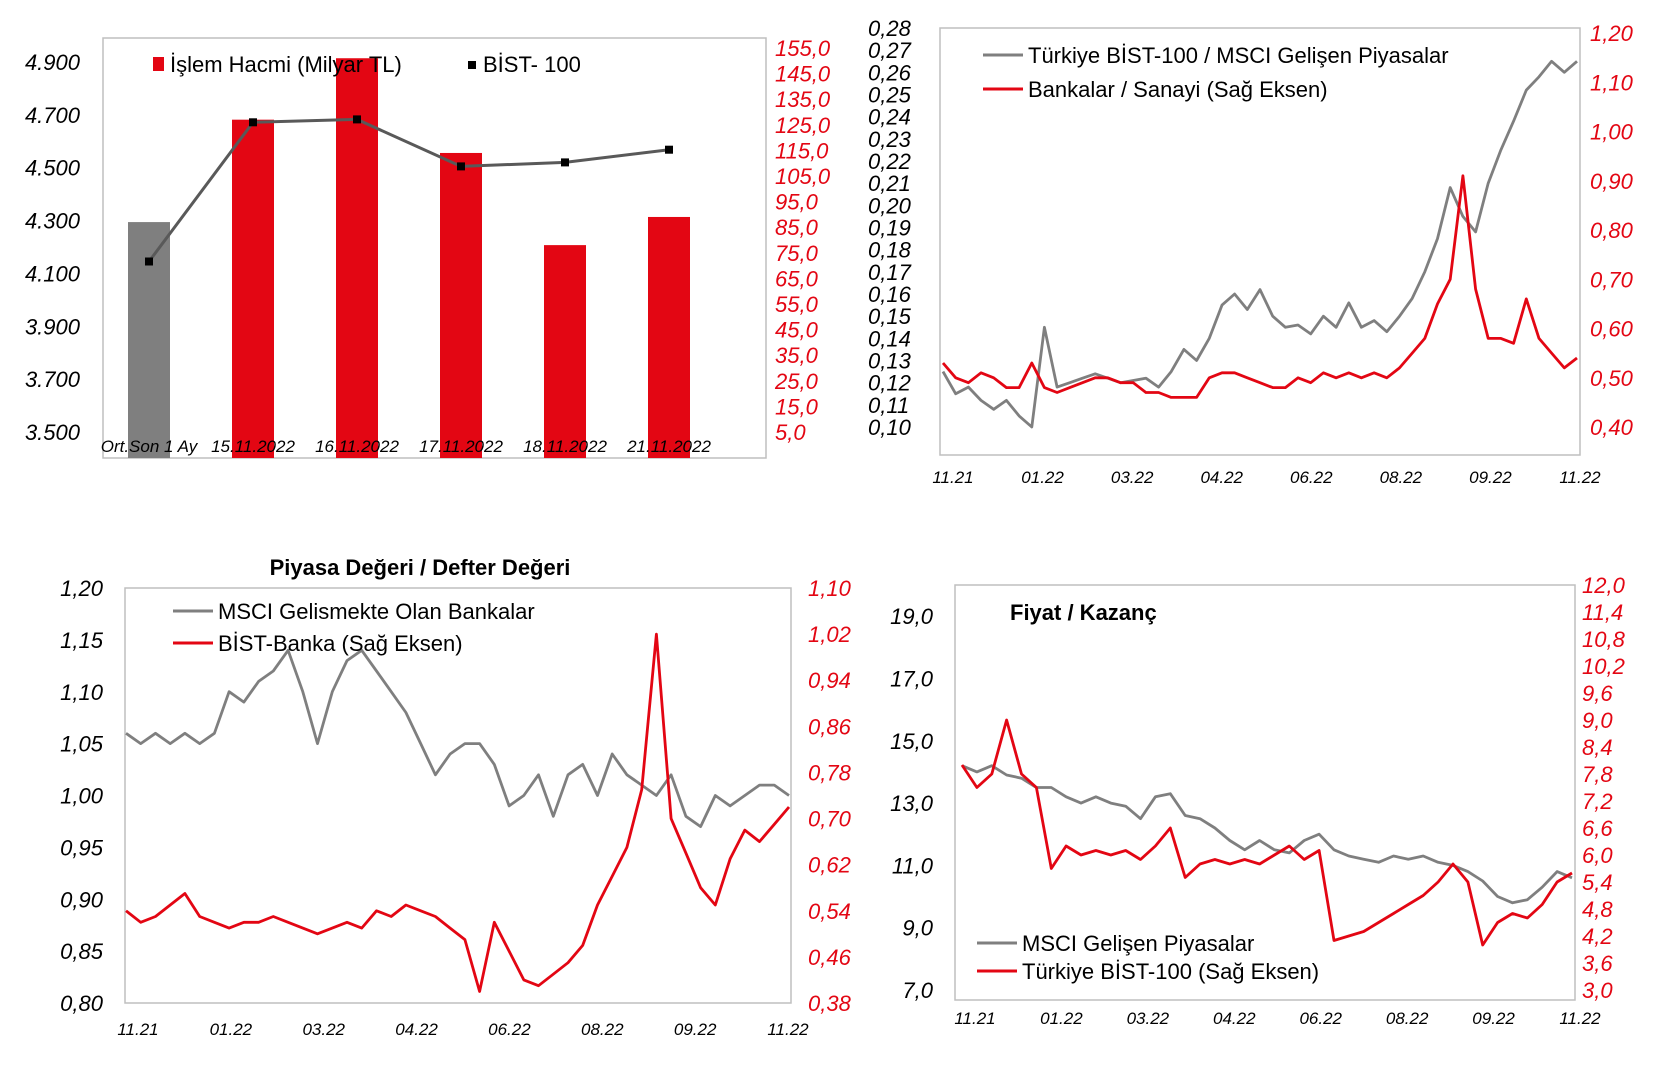 The image size is (1667, 1066). What do you see at coordinates (53, 115) in the screenshot?
I see `tick-label: 4.700` at bounding box center [53, 115].